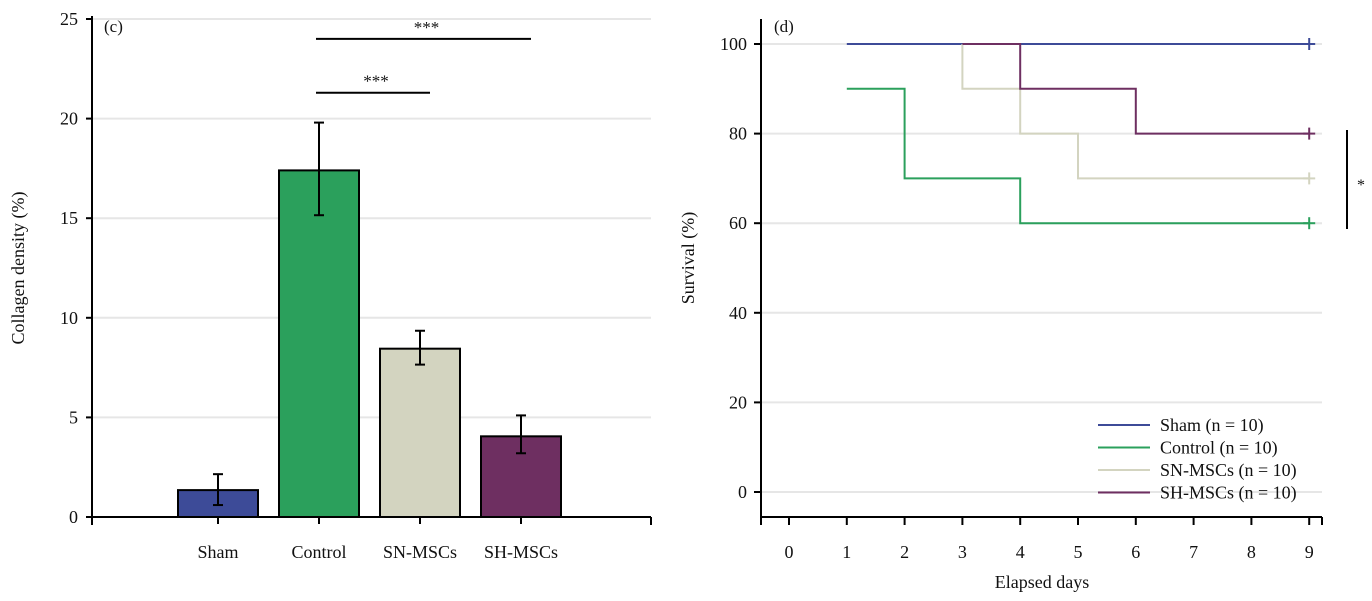  I want to click on x-tick-label: 9, so click(1309, 552).